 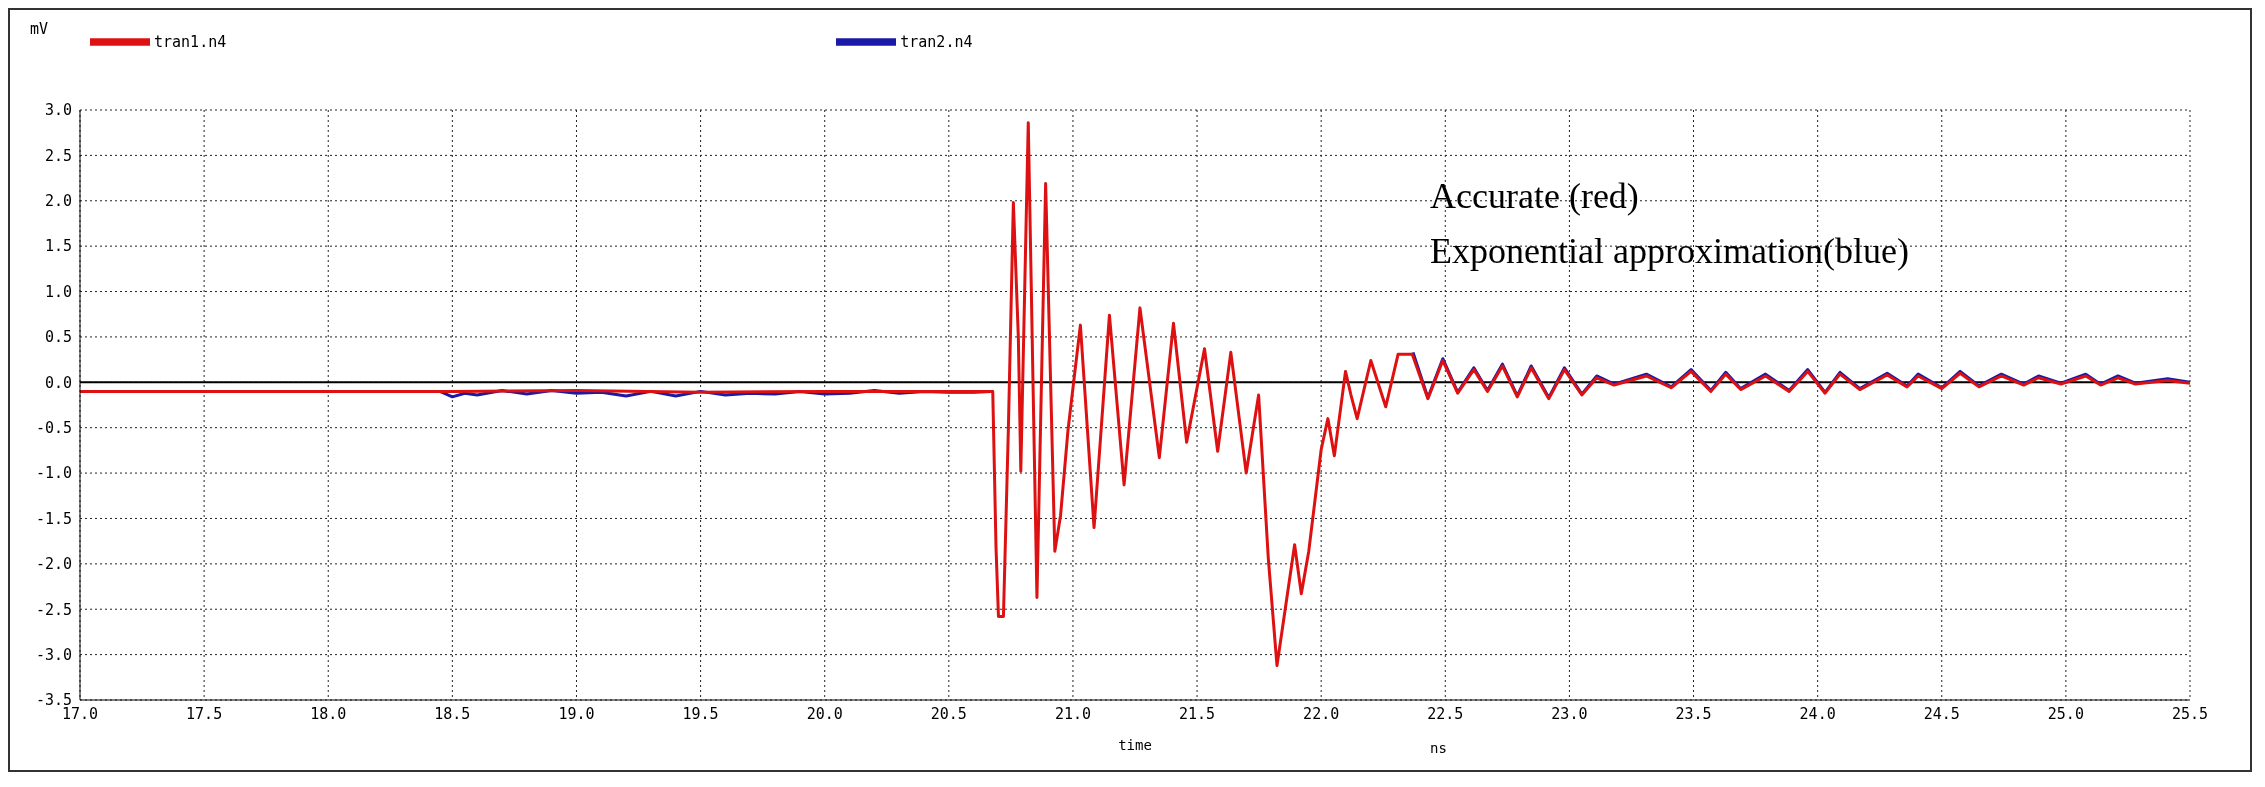 What do you see at coordinates (1321, 713) in the screenshot?
I see `x-tick-label: 22.0` at bounding box center [1321, 713].